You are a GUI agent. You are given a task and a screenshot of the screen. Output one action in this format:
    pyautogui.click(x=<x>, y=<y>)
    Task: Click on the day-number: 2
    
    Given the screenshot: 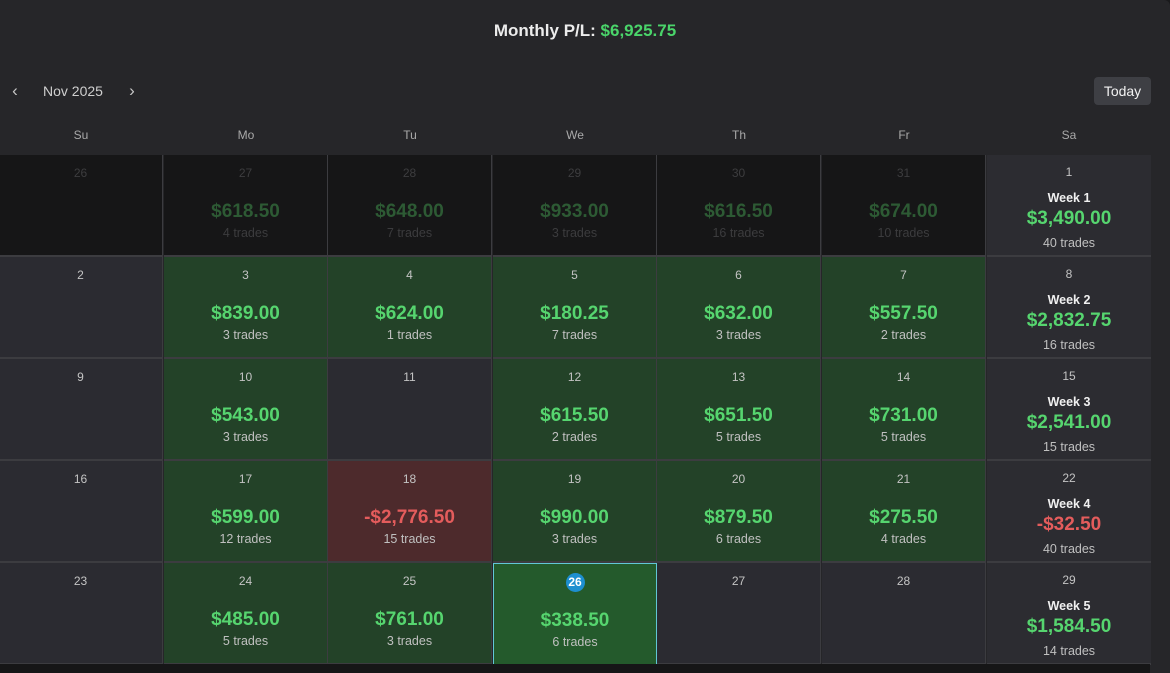 What is the action you would take?
    pyautogui.click(x=80, y=275)
    